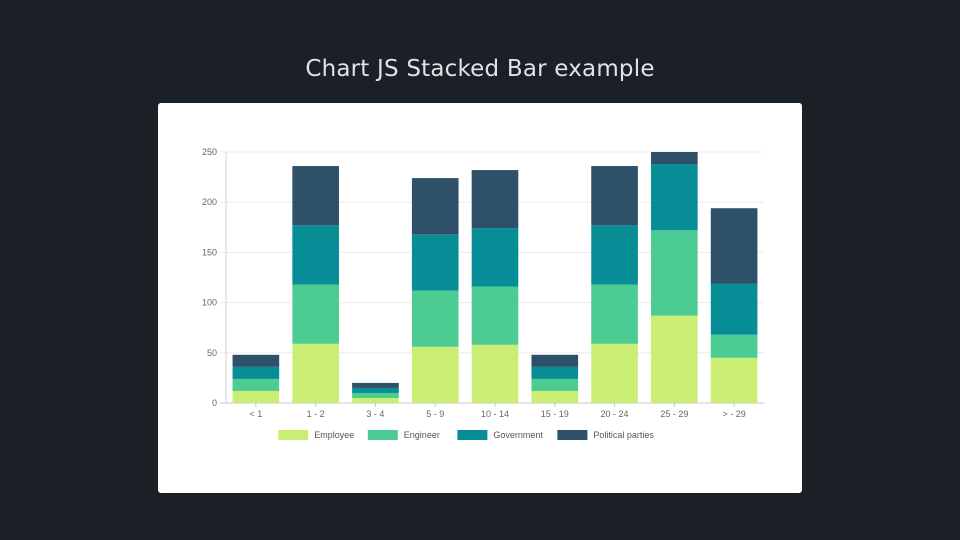 This screenshot has width=960, height=540. What do you see at coordinates (316, 414) in the screenshot?
I see `x-tick-label: 1 - 2` at bounding box center [316, 414].